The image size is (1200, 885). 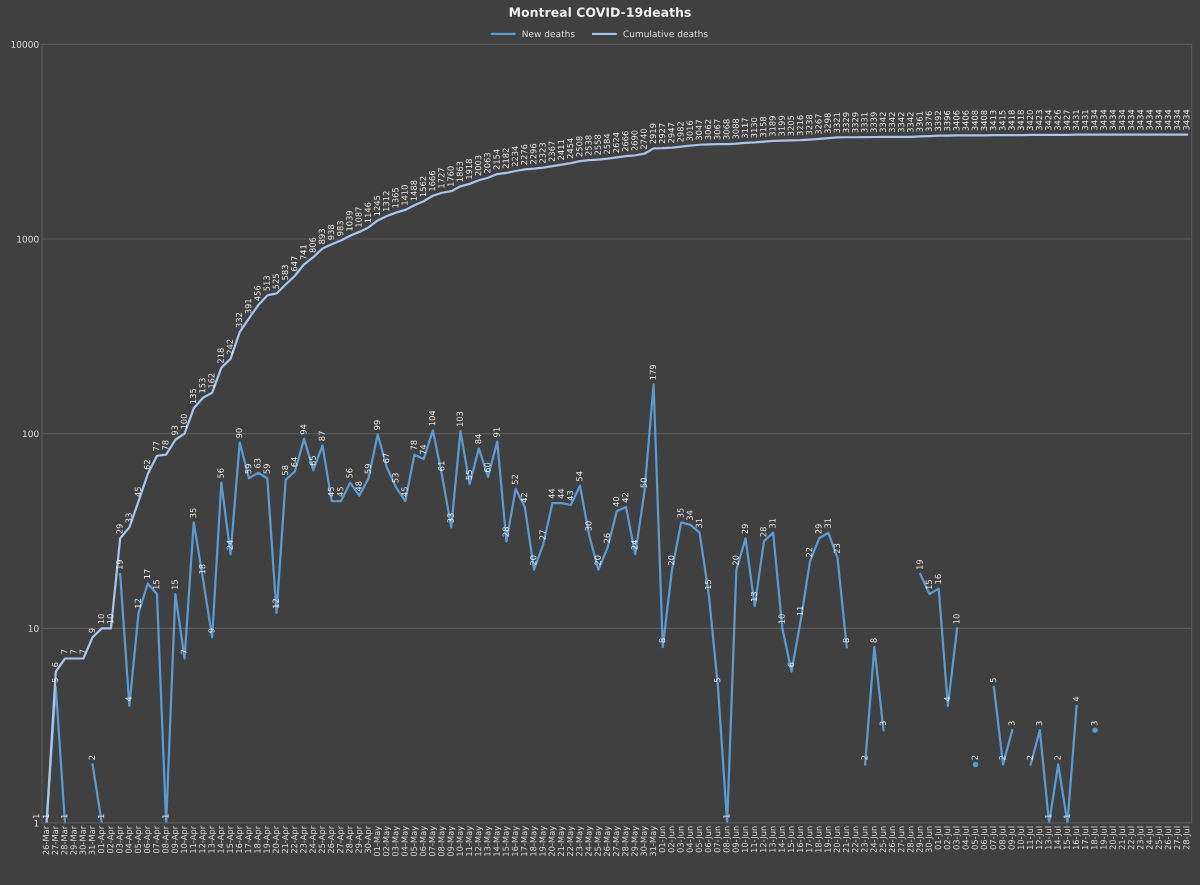 I want to click on data-label: 1562, so click(x=423, y=186).